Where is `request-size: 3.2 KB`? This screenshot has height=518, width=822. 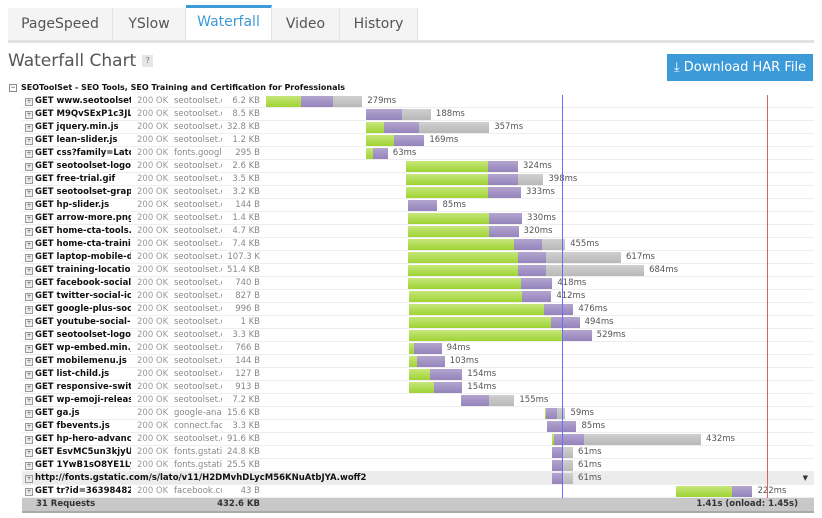
request-size: 3.2 KB is located at coordinates (246, 192).